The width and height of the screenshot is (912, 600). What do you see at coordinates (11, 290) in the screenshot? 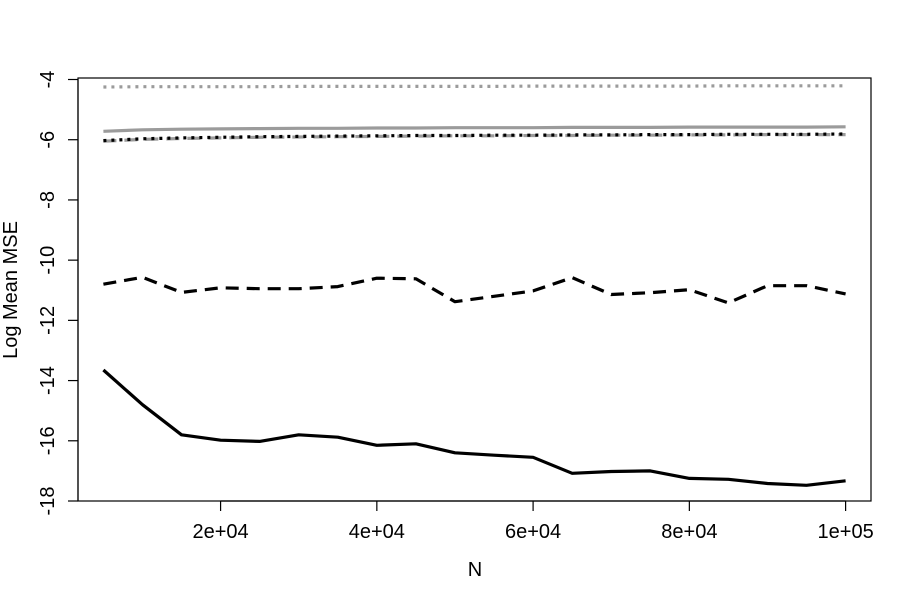
I see `y-axis-label: Log Mean MSE` at bounding box center [11, 290].